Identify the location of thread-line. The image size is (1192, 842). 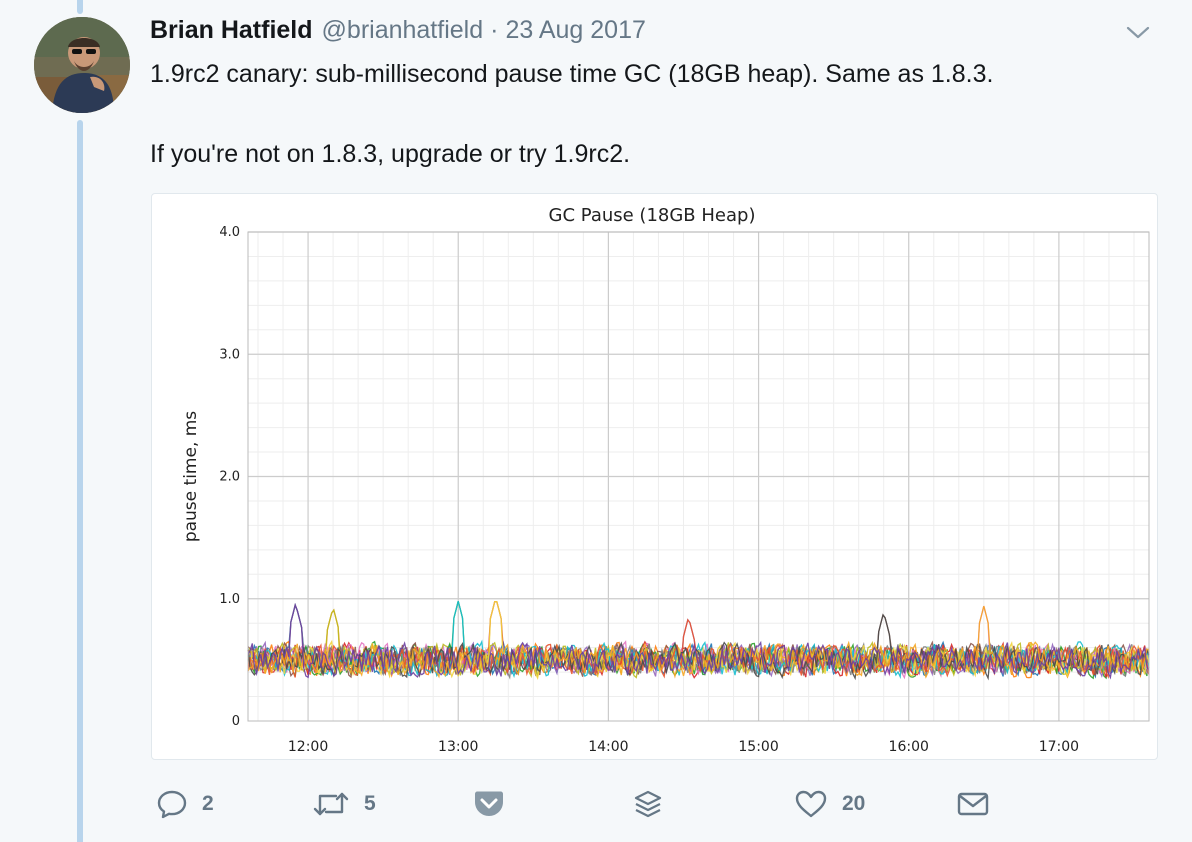
(80, 481).